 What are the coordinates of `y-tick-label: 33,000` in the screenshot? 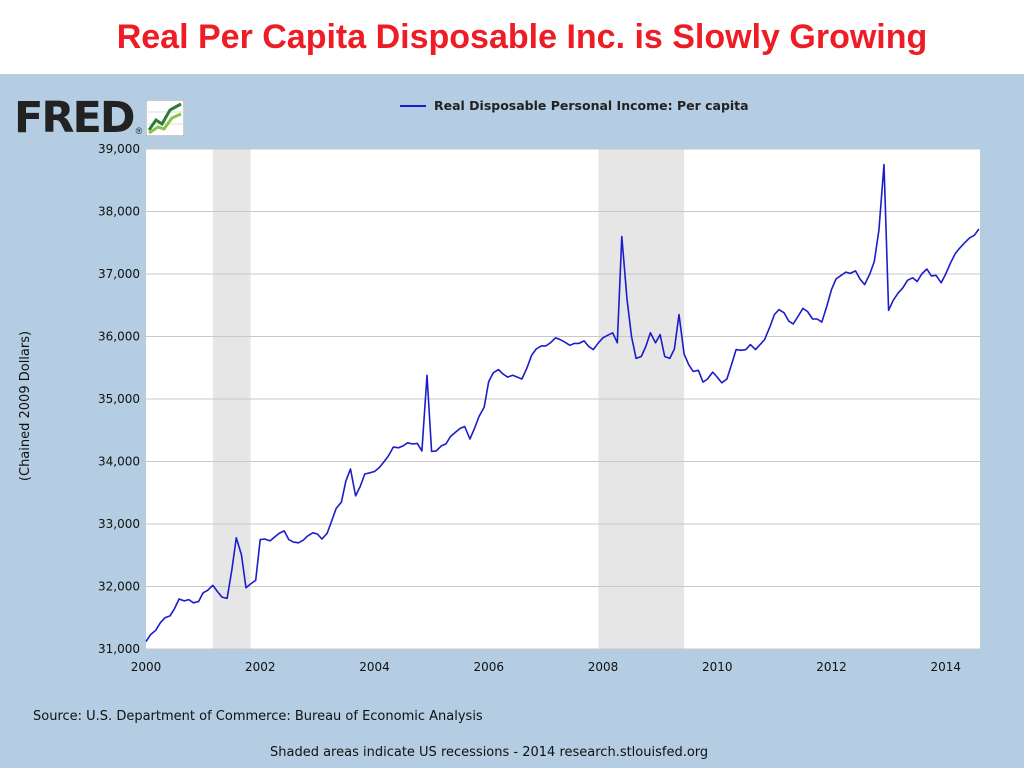 It's located at (119, 524).